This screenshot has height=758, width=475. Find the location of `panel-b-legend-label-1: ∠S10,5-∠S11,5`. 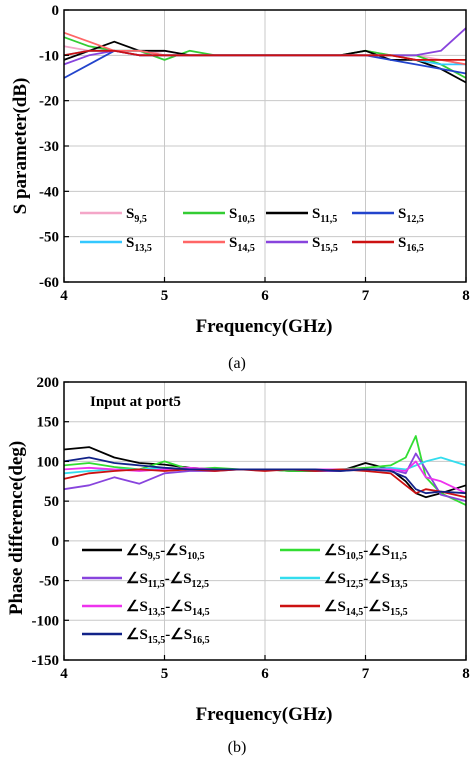

panel-b-legend-label-1: ∠S10,5-∠S11,5 is located at coordinates (365, 552).